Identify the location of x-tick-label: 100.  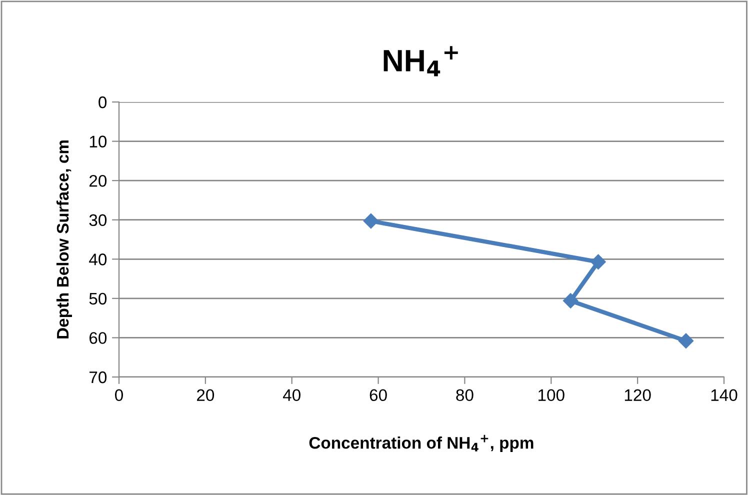
(551, 395).